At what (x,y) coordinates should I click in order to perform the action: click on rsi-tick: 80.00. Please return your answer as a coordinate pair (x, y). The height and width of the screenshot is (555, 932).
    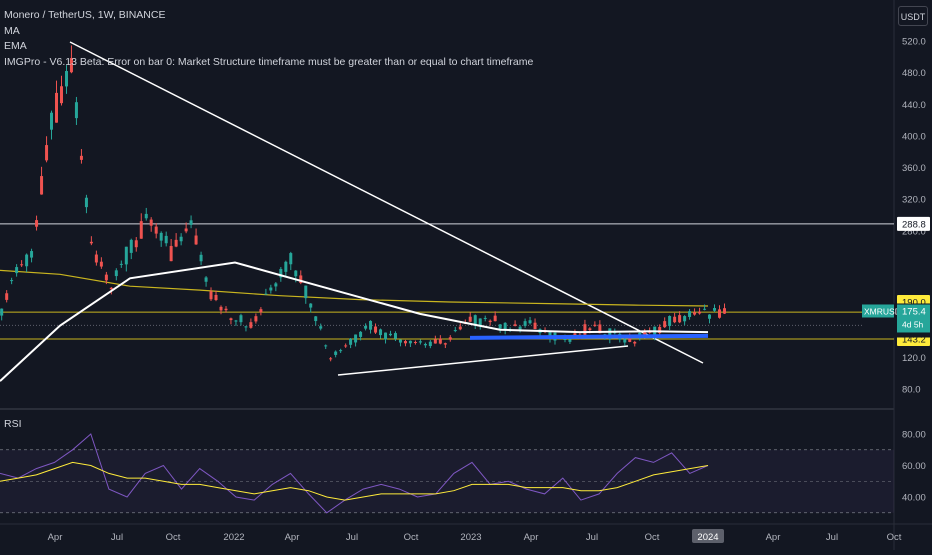
    Looking at the image, I should click on (914, 435).